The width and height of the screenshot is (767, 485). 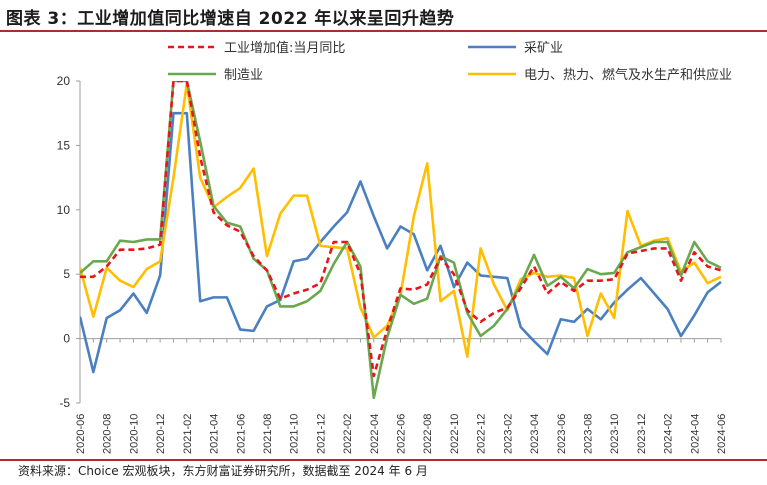 I want to click on legend-label: 制造业, so click(x=243, y=75).